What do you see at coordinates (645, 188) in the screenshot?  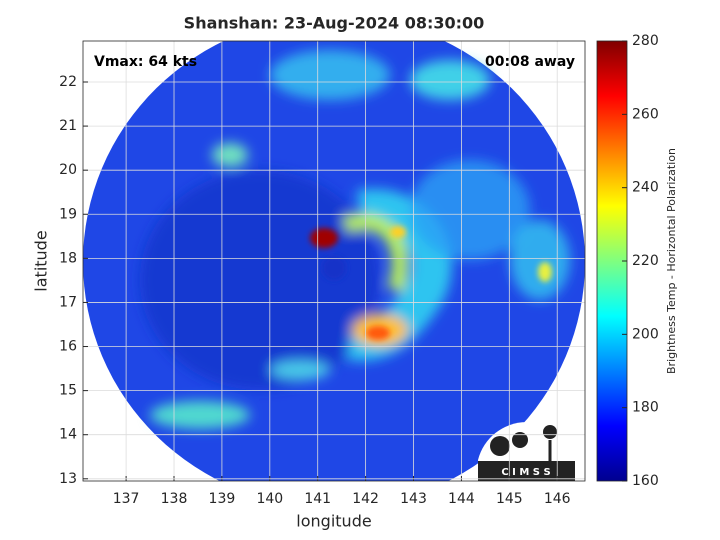 I see `colorbar-tick-label: 240` at bounding box center [645, 188].